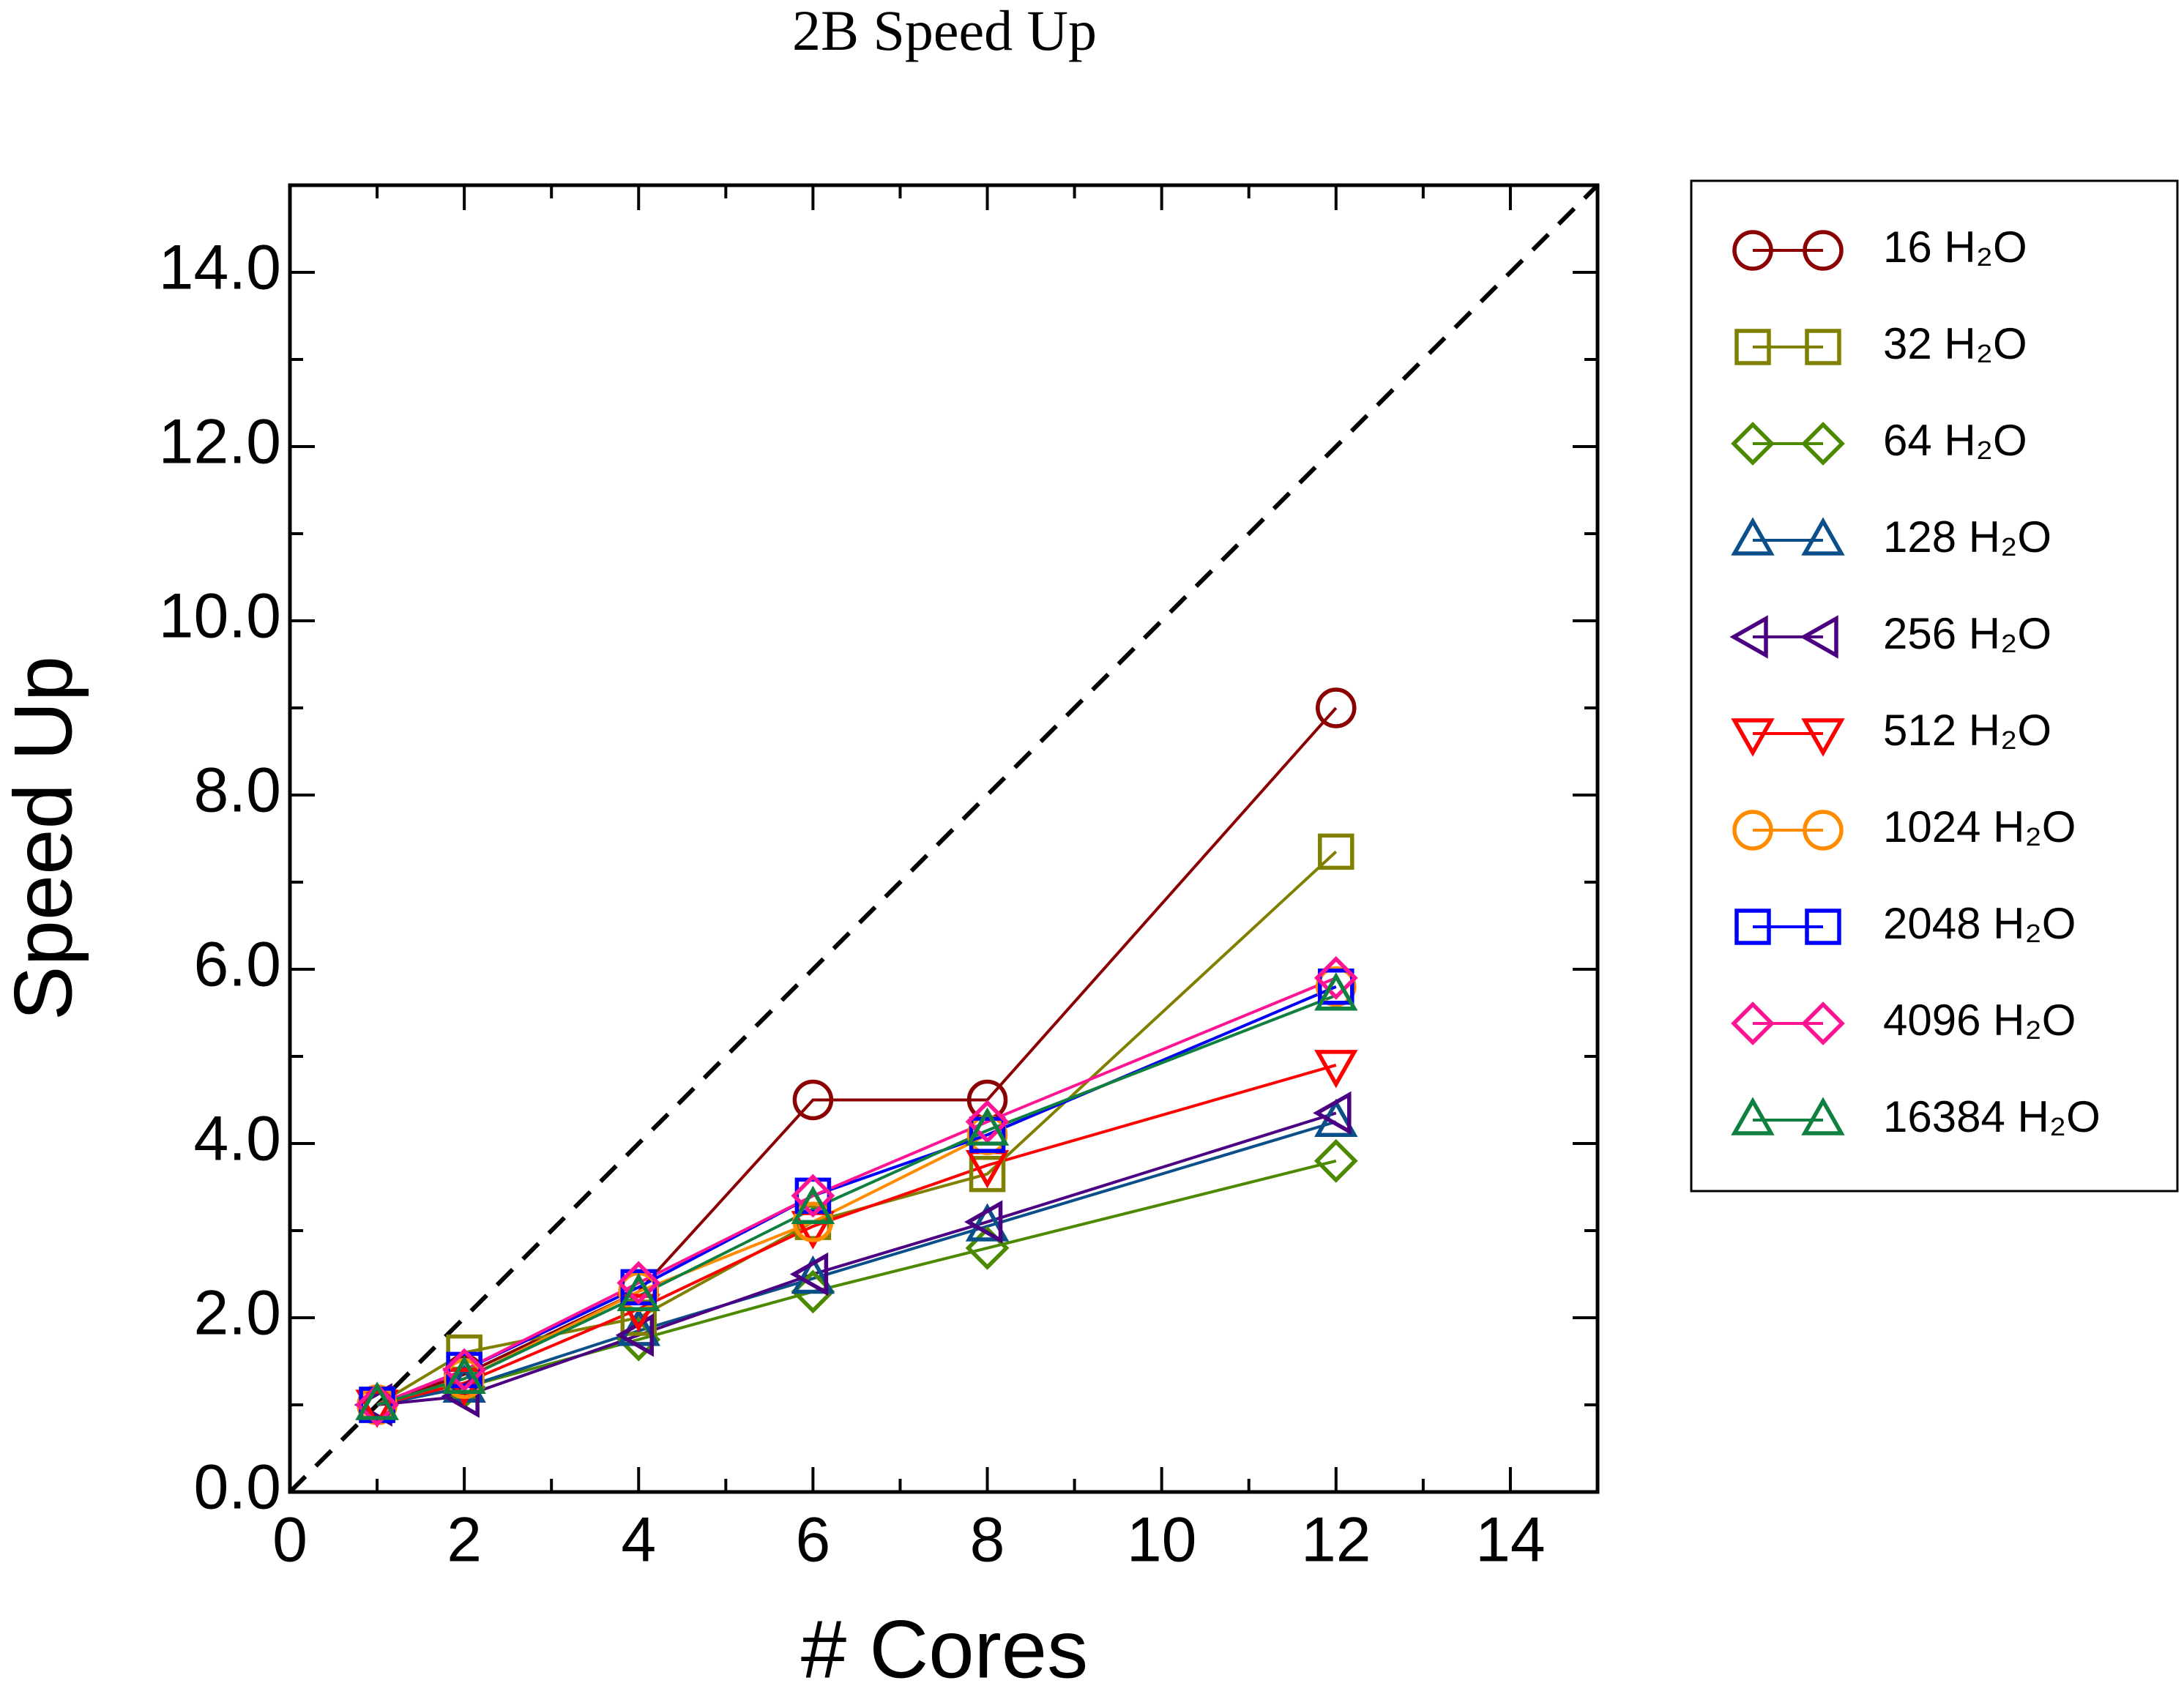  Describe the element at coordinates (1955, 440) in the screenshot. I see `legend-label: 64 H₂O` at that location.